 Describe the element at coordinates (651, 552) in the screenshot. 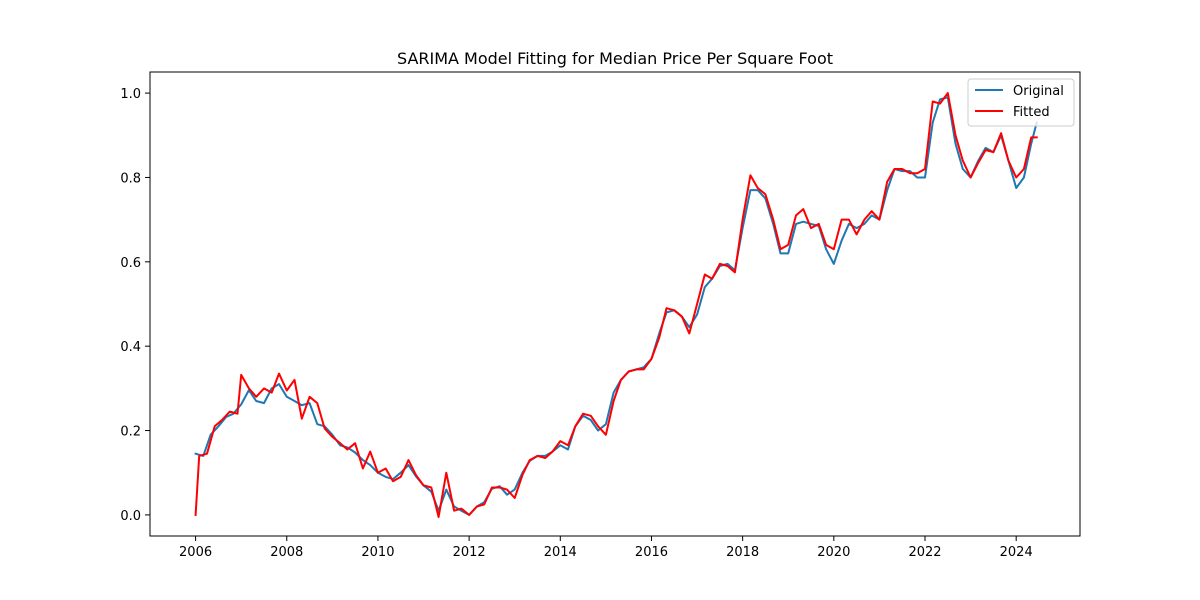

I see `x-tick-label: 2016` at that location.